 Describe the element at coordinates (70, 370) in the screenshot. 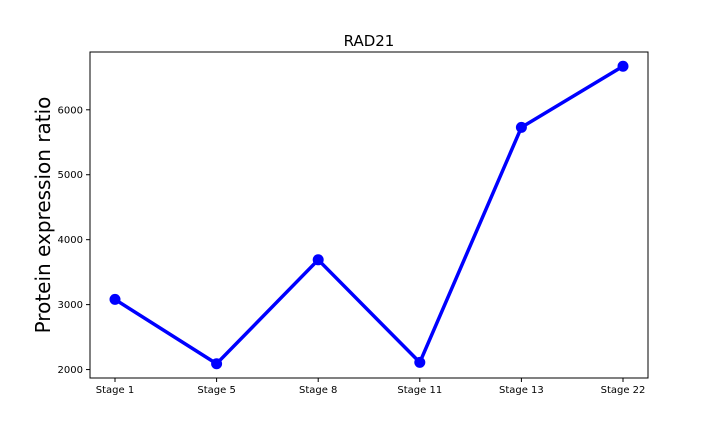

I see `y-tick-label: 2000` at that location.